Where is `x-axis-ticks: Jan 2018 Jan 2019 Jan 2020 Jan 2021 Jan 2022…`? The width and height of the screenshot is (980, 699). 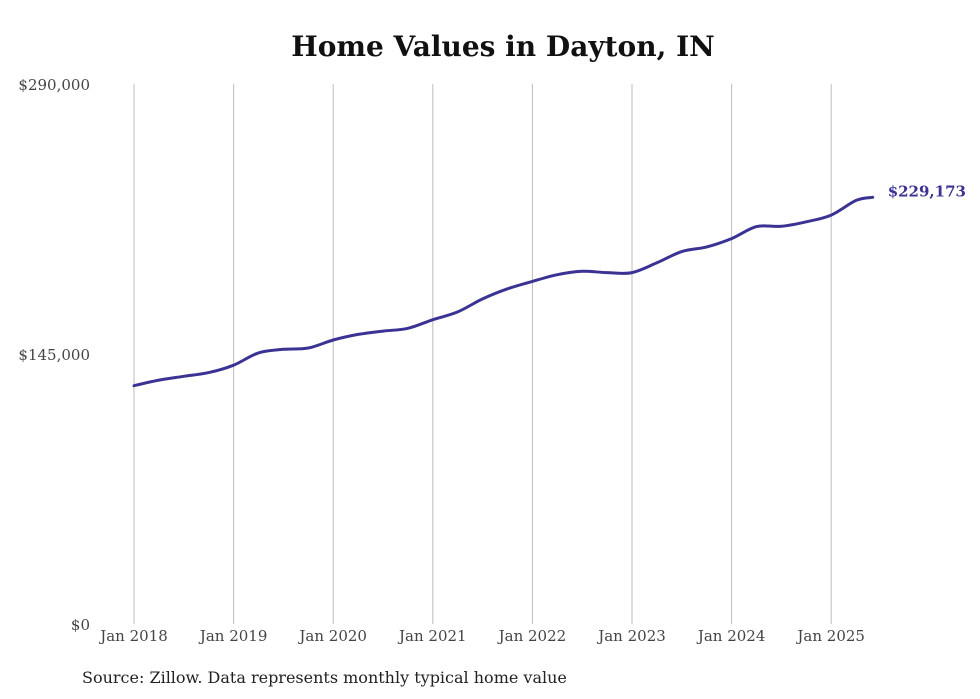
x-axis-ticks: Jan 2018 Jan 2019 Jan 2020 Jan 2021 Jan 2022… is located at coordinates (481, 636).